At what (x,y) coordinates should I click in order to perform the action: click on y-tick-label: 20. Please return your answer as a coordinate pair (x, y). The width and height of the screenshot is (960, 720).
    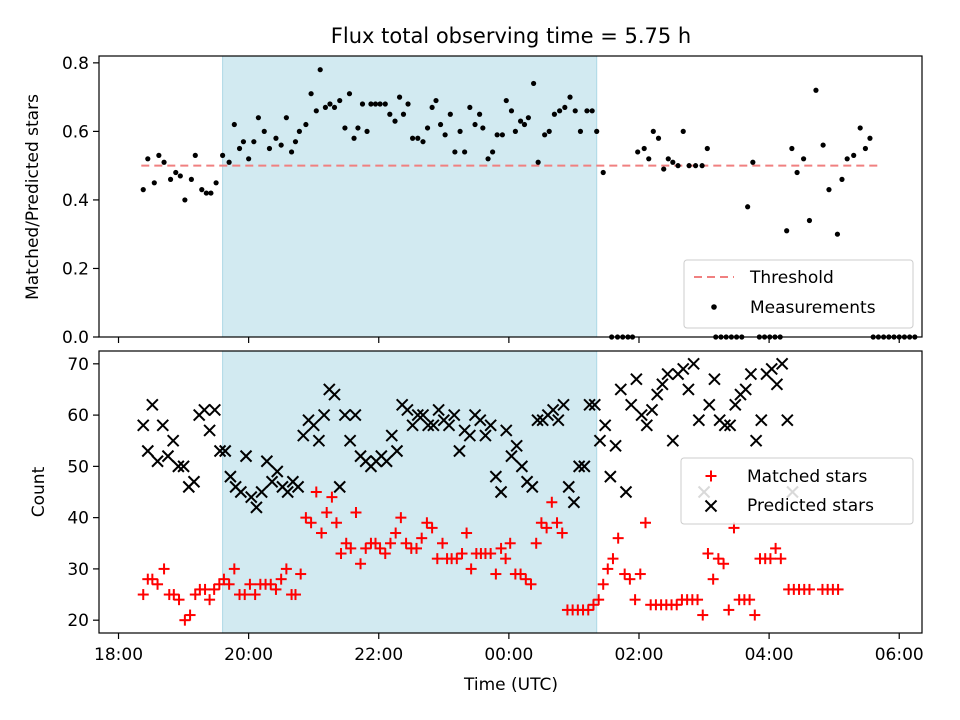
    Looking at the image, I should click on (78, 621).